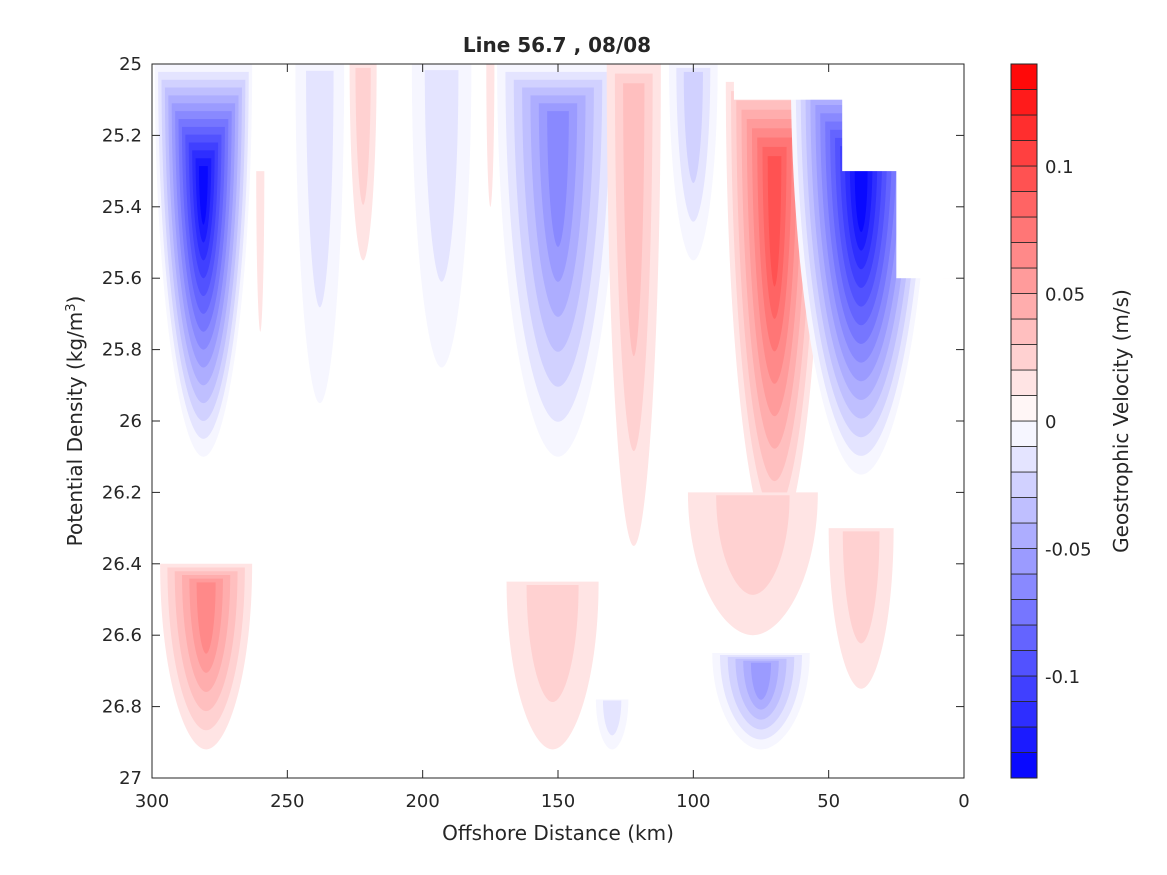  Describe the element at coordinates (558, 833) in the screenshot. I see `x-axis-label: Offshore Distance (km)` at that location.